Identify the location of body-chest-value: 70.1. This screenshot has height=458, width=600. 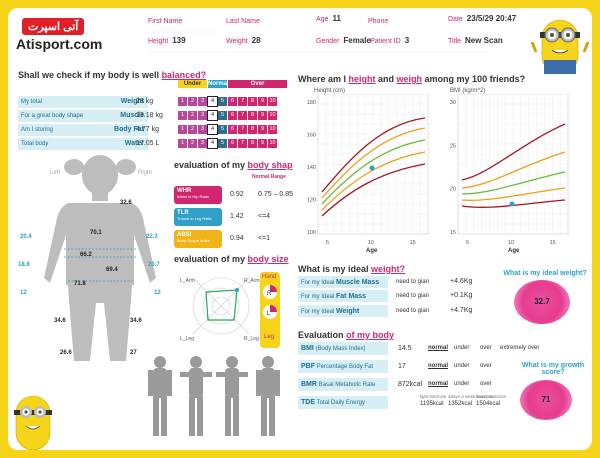
(96, 233).